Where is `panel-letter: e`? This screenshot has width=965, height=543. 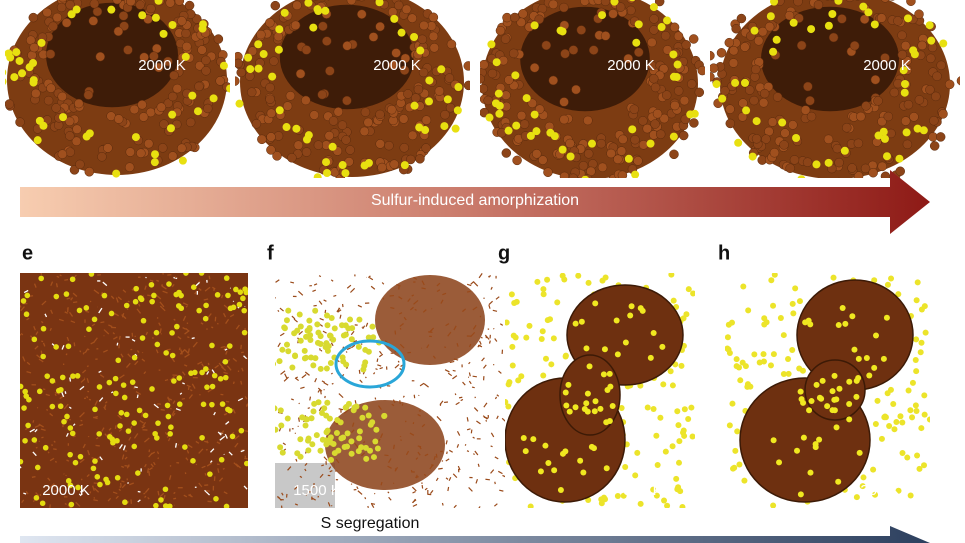
panel-letter: e is located at coordinates (27, 253).